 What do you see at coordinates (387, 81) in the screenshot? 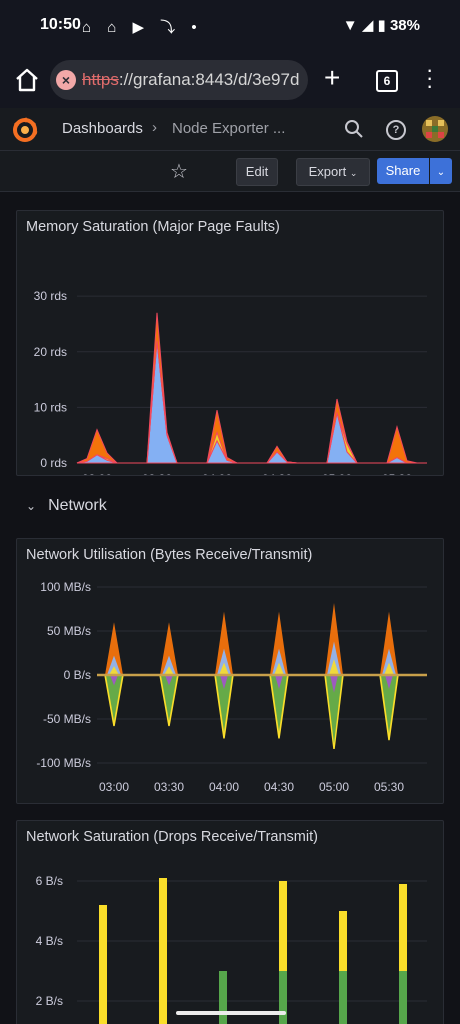
I see `tab-switcher-button: 6` at bounding box center [387, 81].